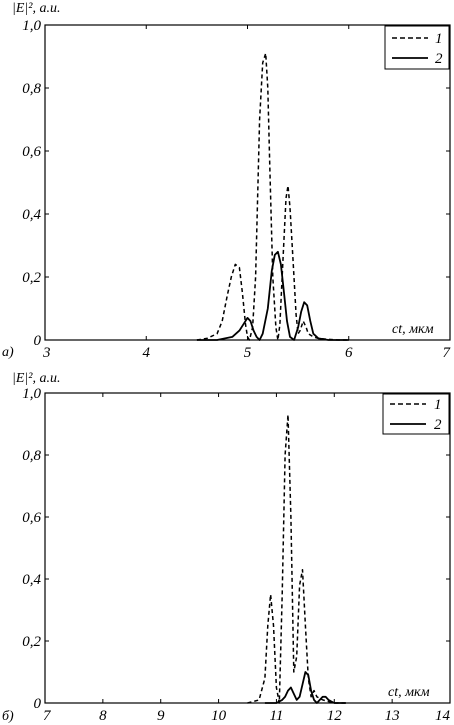  I want to click on legend-box-b, so click(416, 414).